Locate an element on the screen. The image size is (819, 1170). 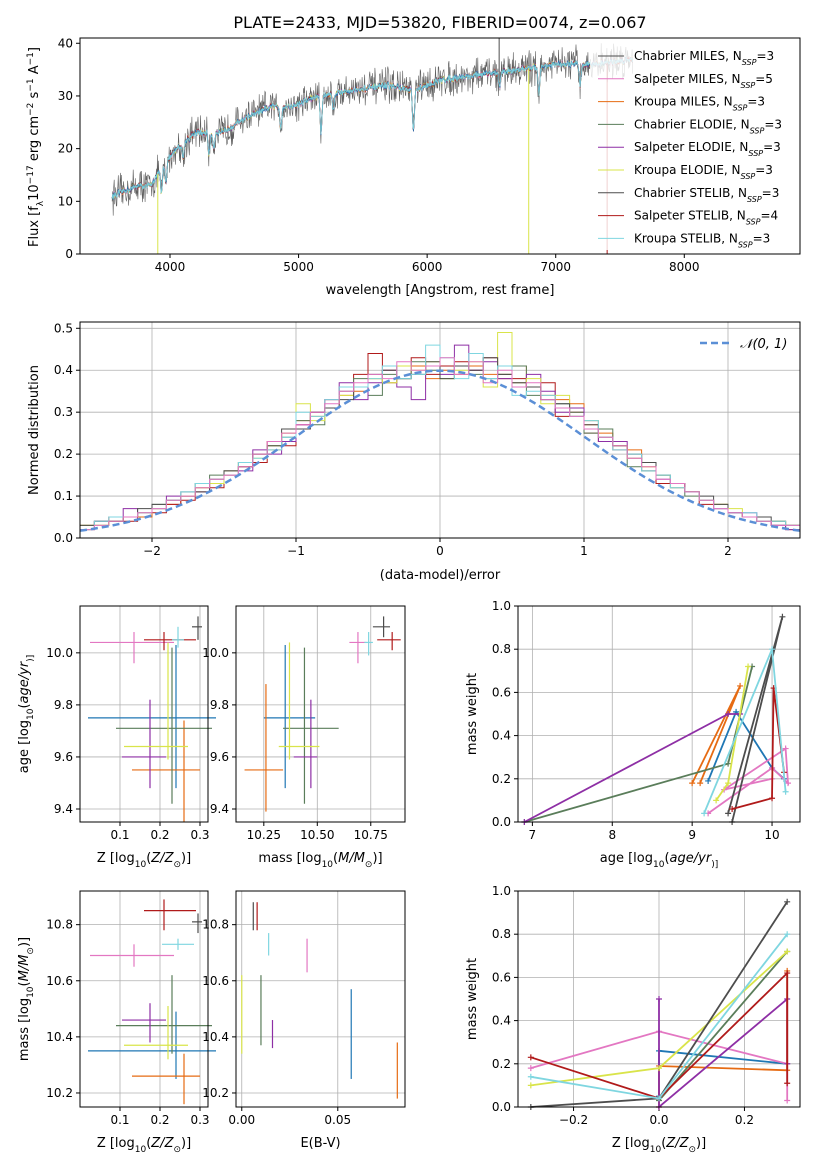
y-tick-label: 0.1 is located at coordinates (63, 496).